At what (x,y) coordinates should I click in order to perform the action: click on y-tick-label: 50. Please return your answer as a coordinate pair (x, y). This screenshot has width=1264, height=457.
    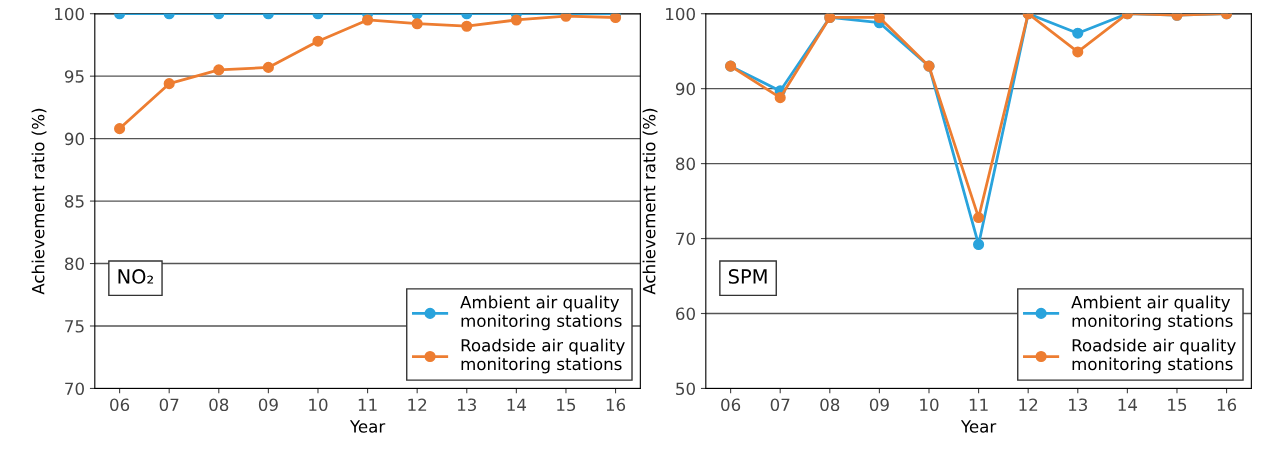
    Looking at the image, I should click on (685, 389).